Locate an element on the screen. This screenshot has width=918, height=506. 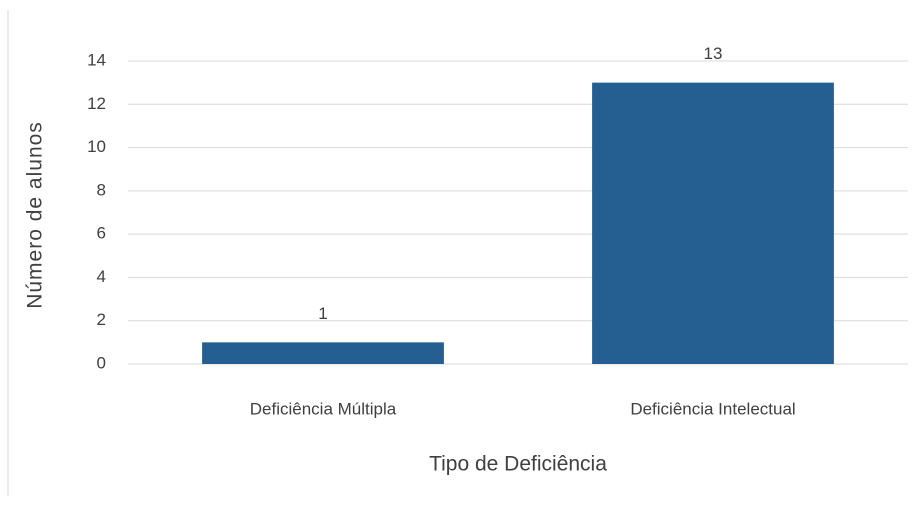
y-tick-label: 6 is located at coordinates (101, 233).